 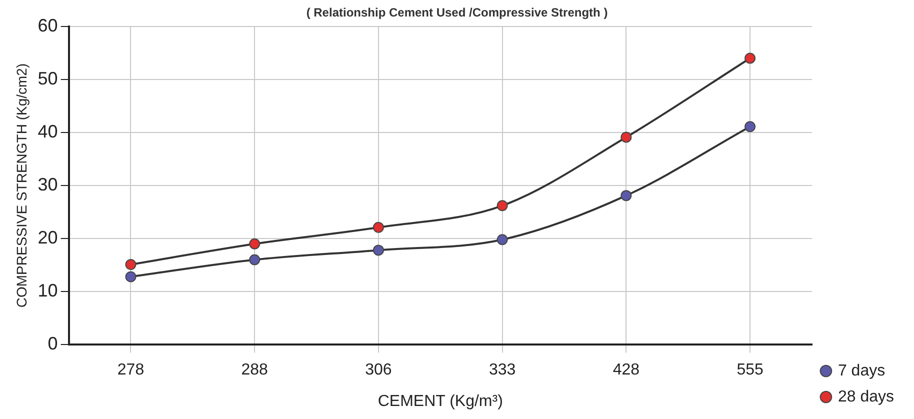 I want to click on x-axis-title: CEMENT (Kg/m³), so click(x=440, y=401).